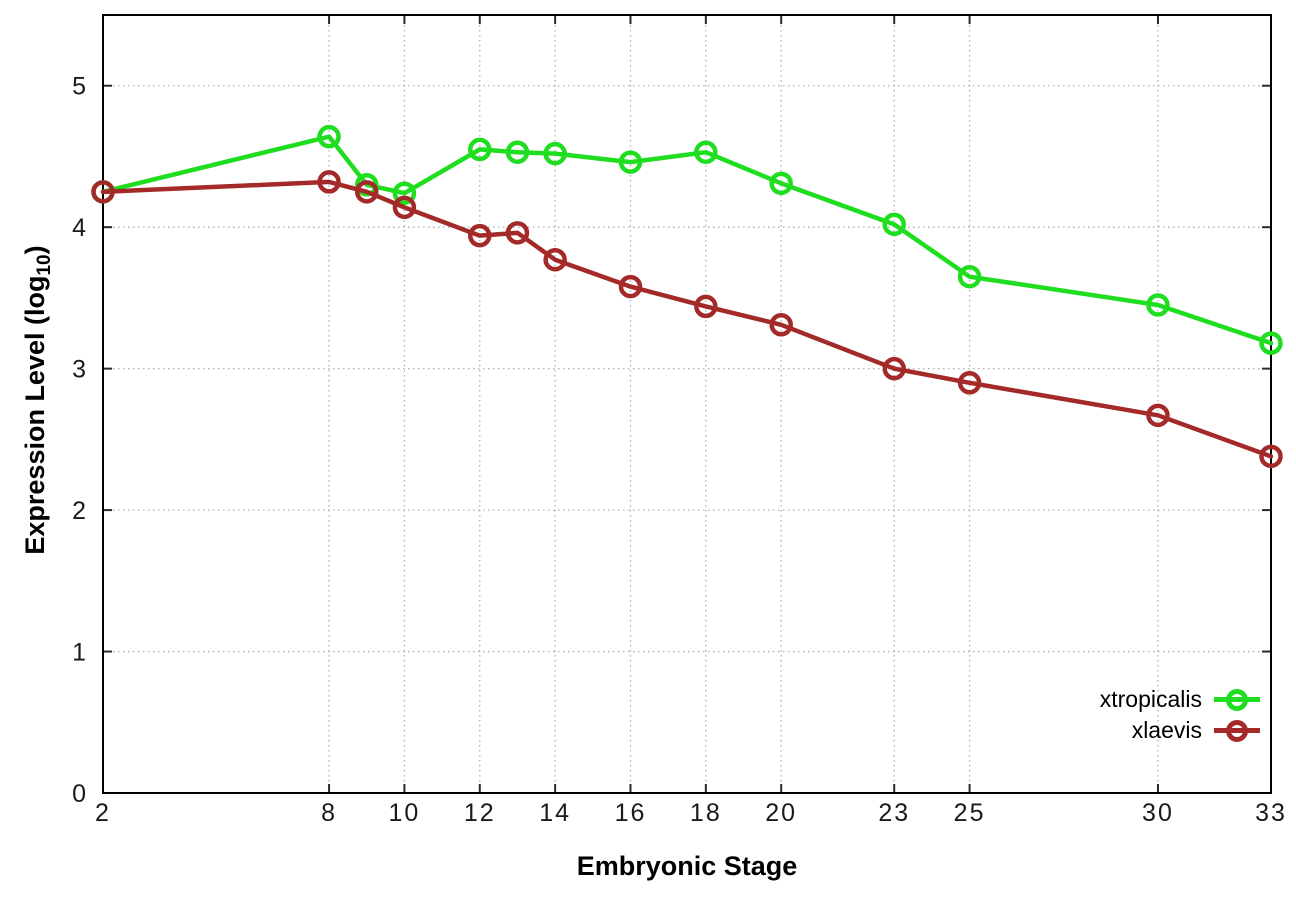  Describe the element at coordinates (80, 653) in the screenshot. I see `y-tick-label: 1` at that location.